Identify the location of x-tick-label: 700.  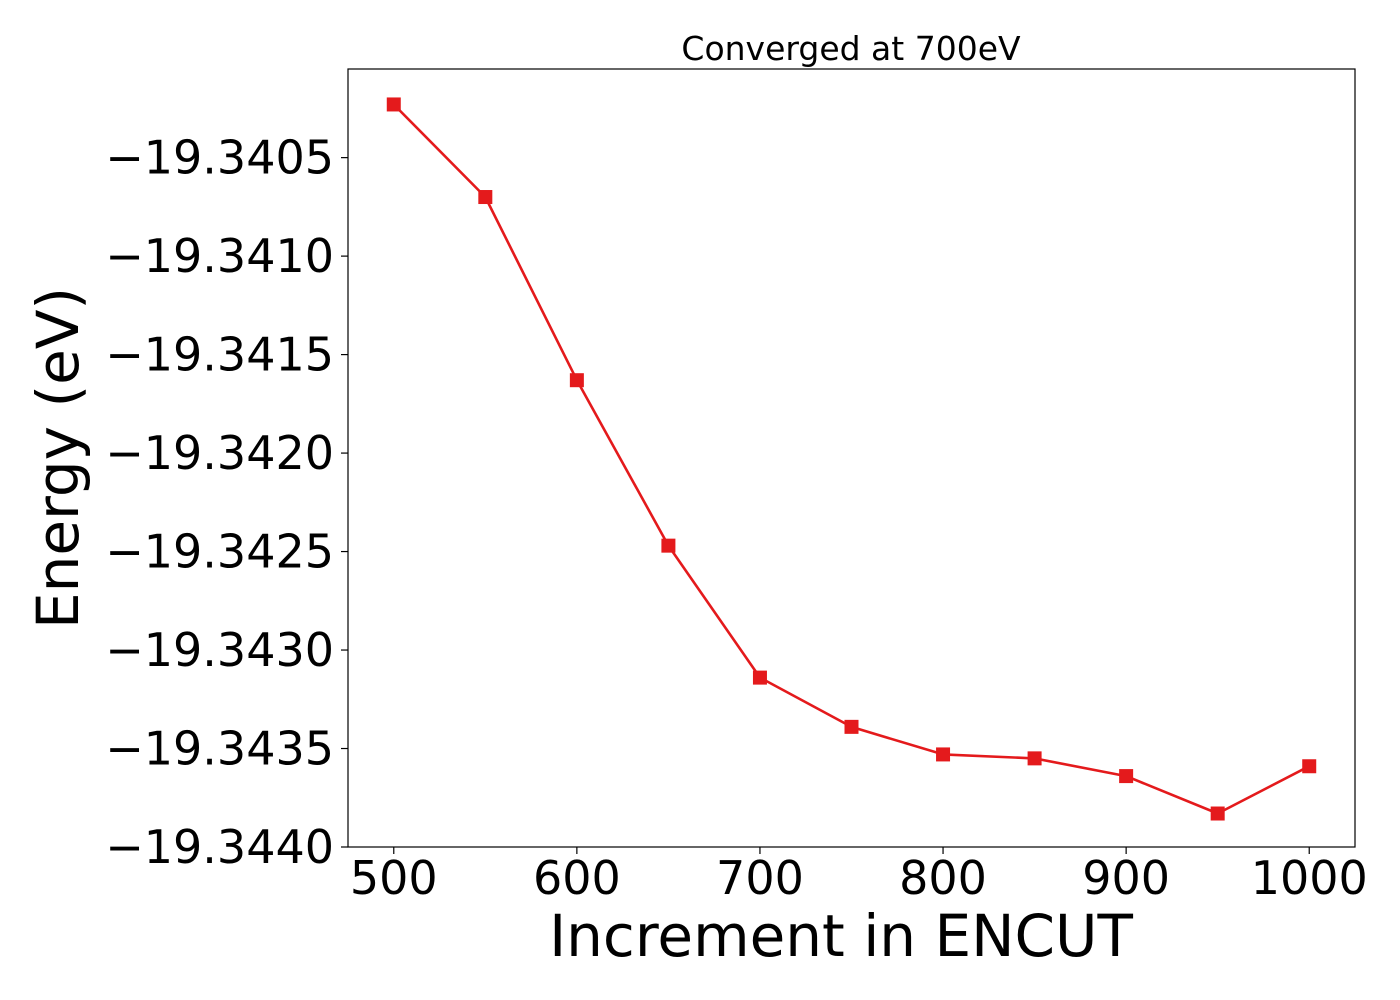
(760, 878).